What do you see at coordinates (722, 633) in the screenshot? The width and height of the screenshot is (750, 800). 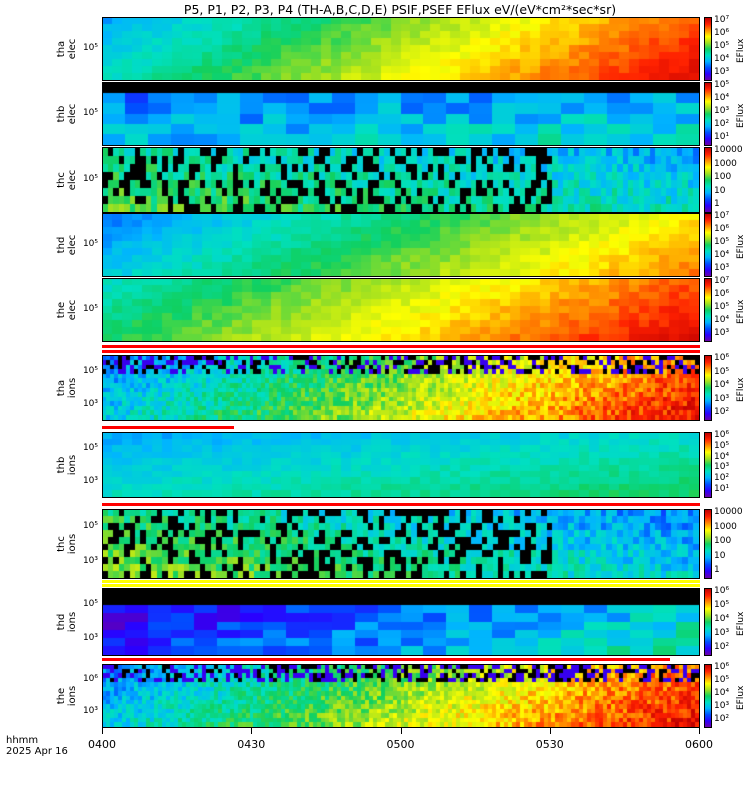 I see `colorbar-tick-thd-ions: 10³` at bounding box center [722, 633].